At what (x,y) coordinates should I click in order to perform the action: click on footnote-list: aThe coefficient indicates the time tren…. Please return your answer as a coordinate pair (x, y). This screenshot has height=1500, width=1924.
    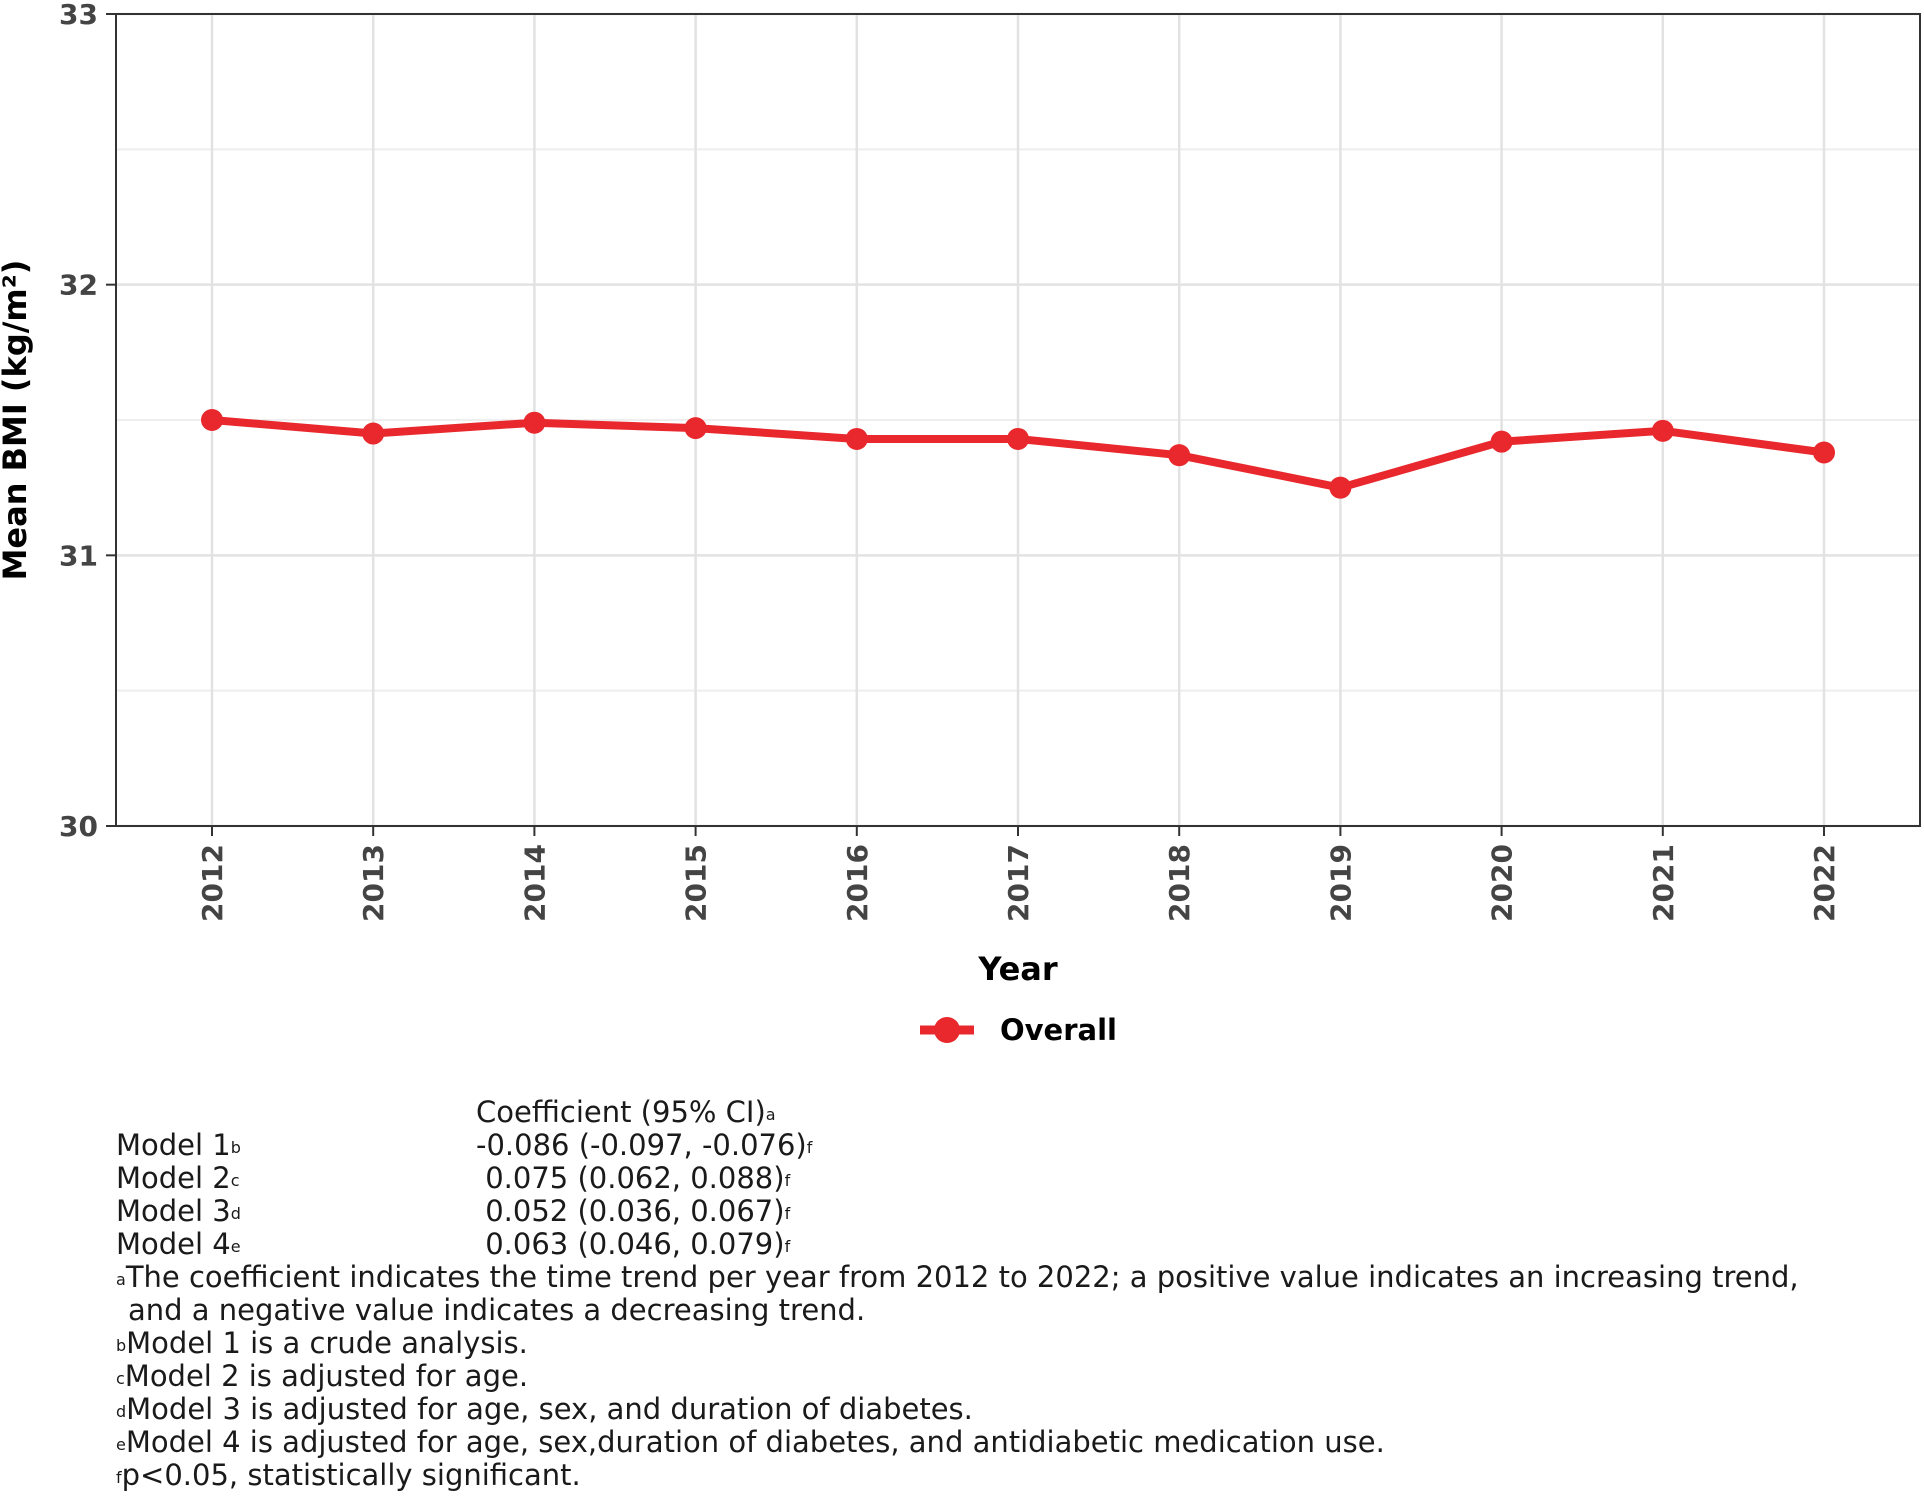
    Looking at the image, I should click on (1016, 1376).